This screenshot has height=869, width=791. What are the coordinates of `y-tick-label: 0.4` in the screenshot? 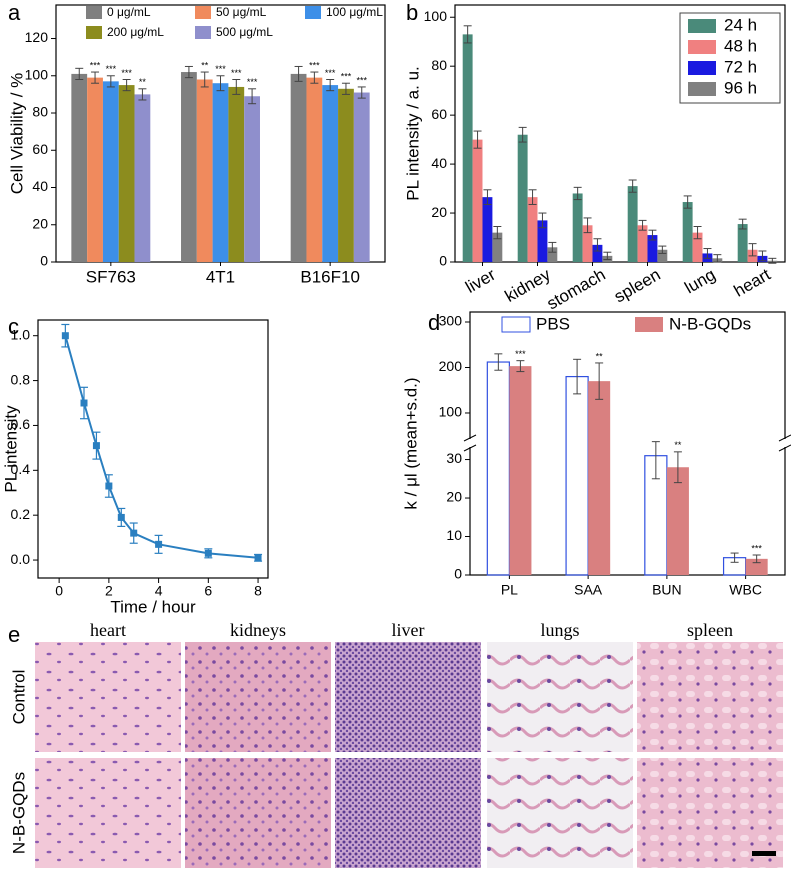 It's located at (21, 469).